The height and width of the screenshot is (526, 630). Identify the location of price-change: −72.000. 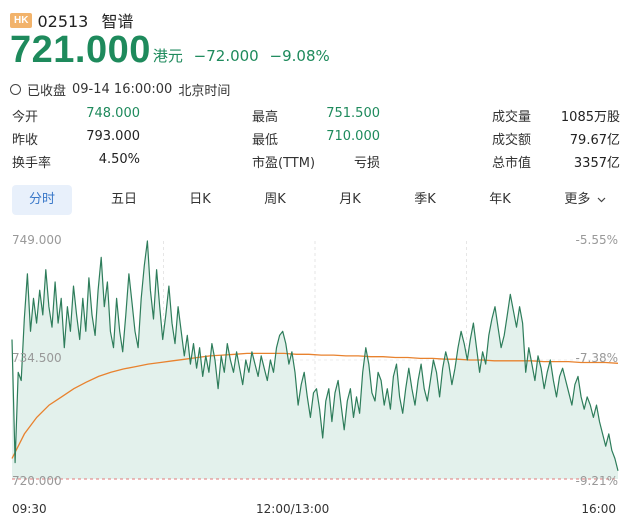
(226, 56).